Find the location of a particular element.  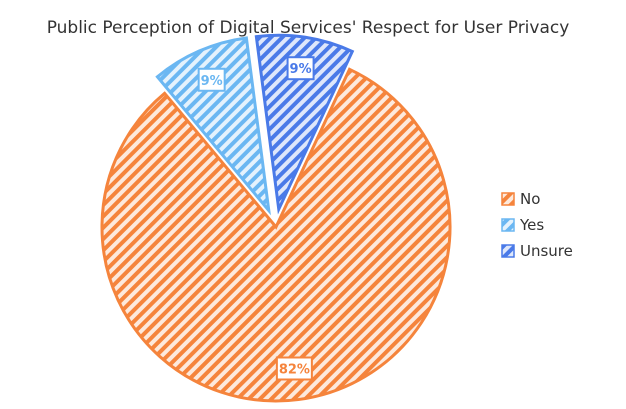

legend-item-unsure: Unsure is located at coordinates (537, 251).